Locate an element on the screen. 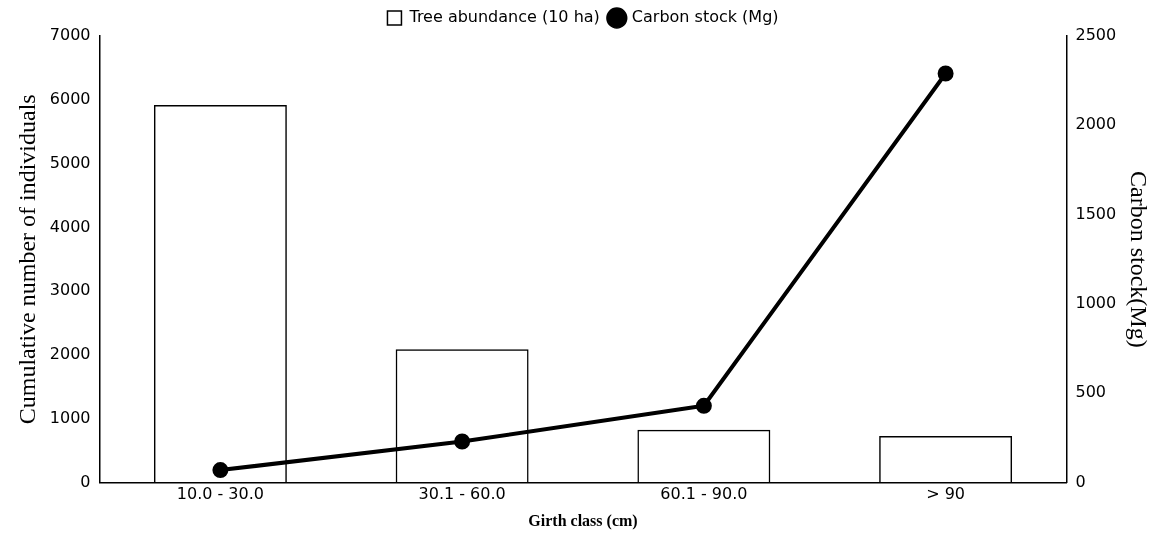 The height and width of the screenshot is (540, 1166). y-tick-label: 4000 is located at coordinates (70, 226).